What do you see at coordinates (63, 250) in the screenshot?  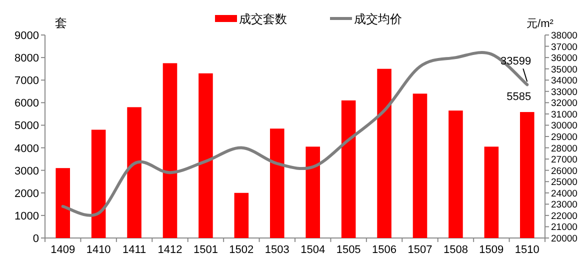 I see `x-tick-label: 1409` at bounding box center [63, 250].